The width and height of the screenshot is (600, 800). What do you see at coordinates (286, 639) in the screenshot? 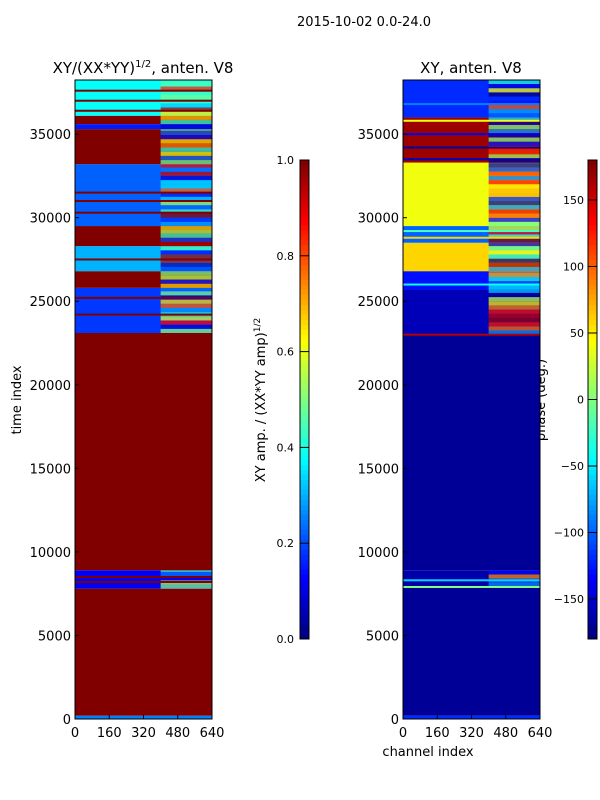
I see `colorbar-tick-label: 0.0` at bounding box center [286, 639].